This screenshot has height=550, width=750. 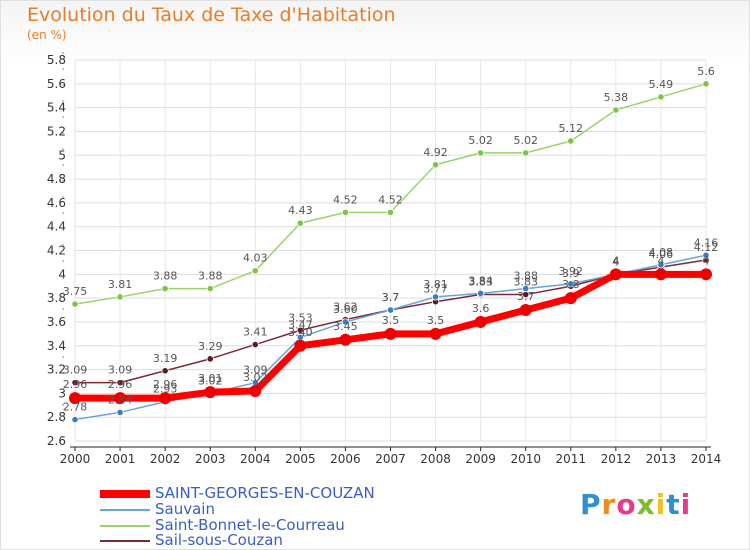 What do you see at coordinates (435, 289) in the screenshot?
I see `data-label: 3.77` at bounding box center [435, 289].